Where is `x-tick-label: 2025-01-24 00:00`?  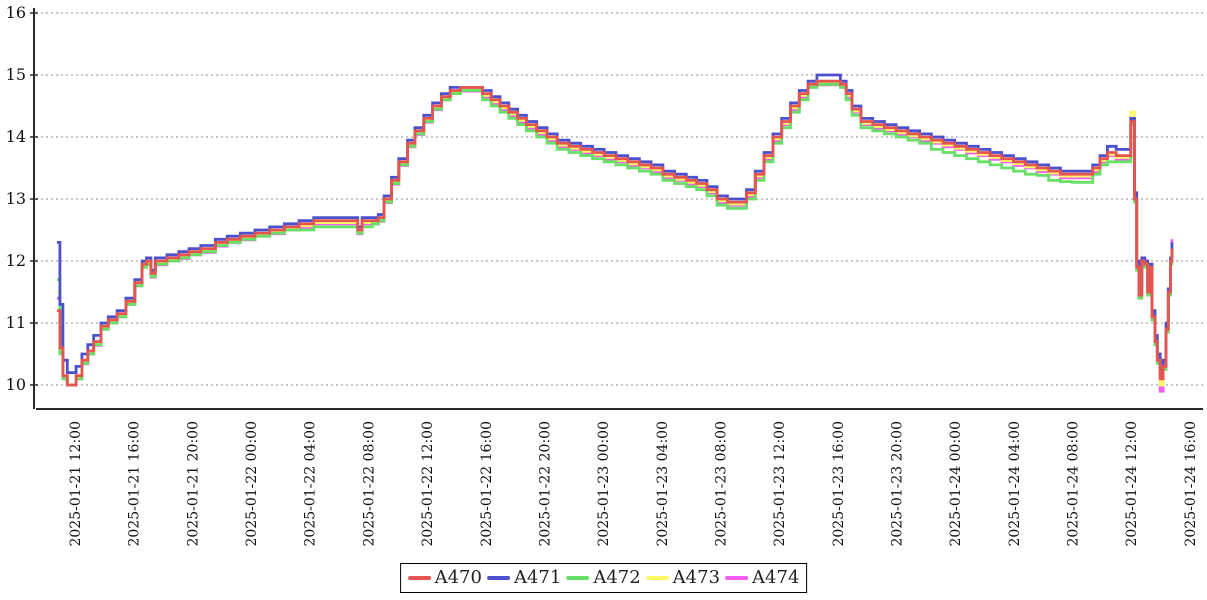 x-tick-label: 2025-01-24 00:00 is located at coordinates (956, 484).